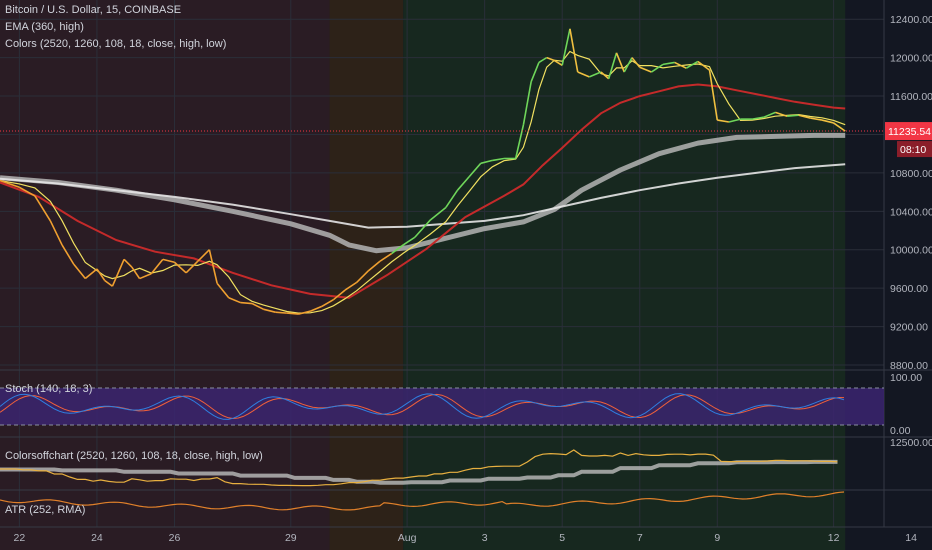 This screenshot has height=550, width=932. Describe the element at coordinates (909, 328) in the screenshot. I see `y-tick-label: 9200.00` at that location.